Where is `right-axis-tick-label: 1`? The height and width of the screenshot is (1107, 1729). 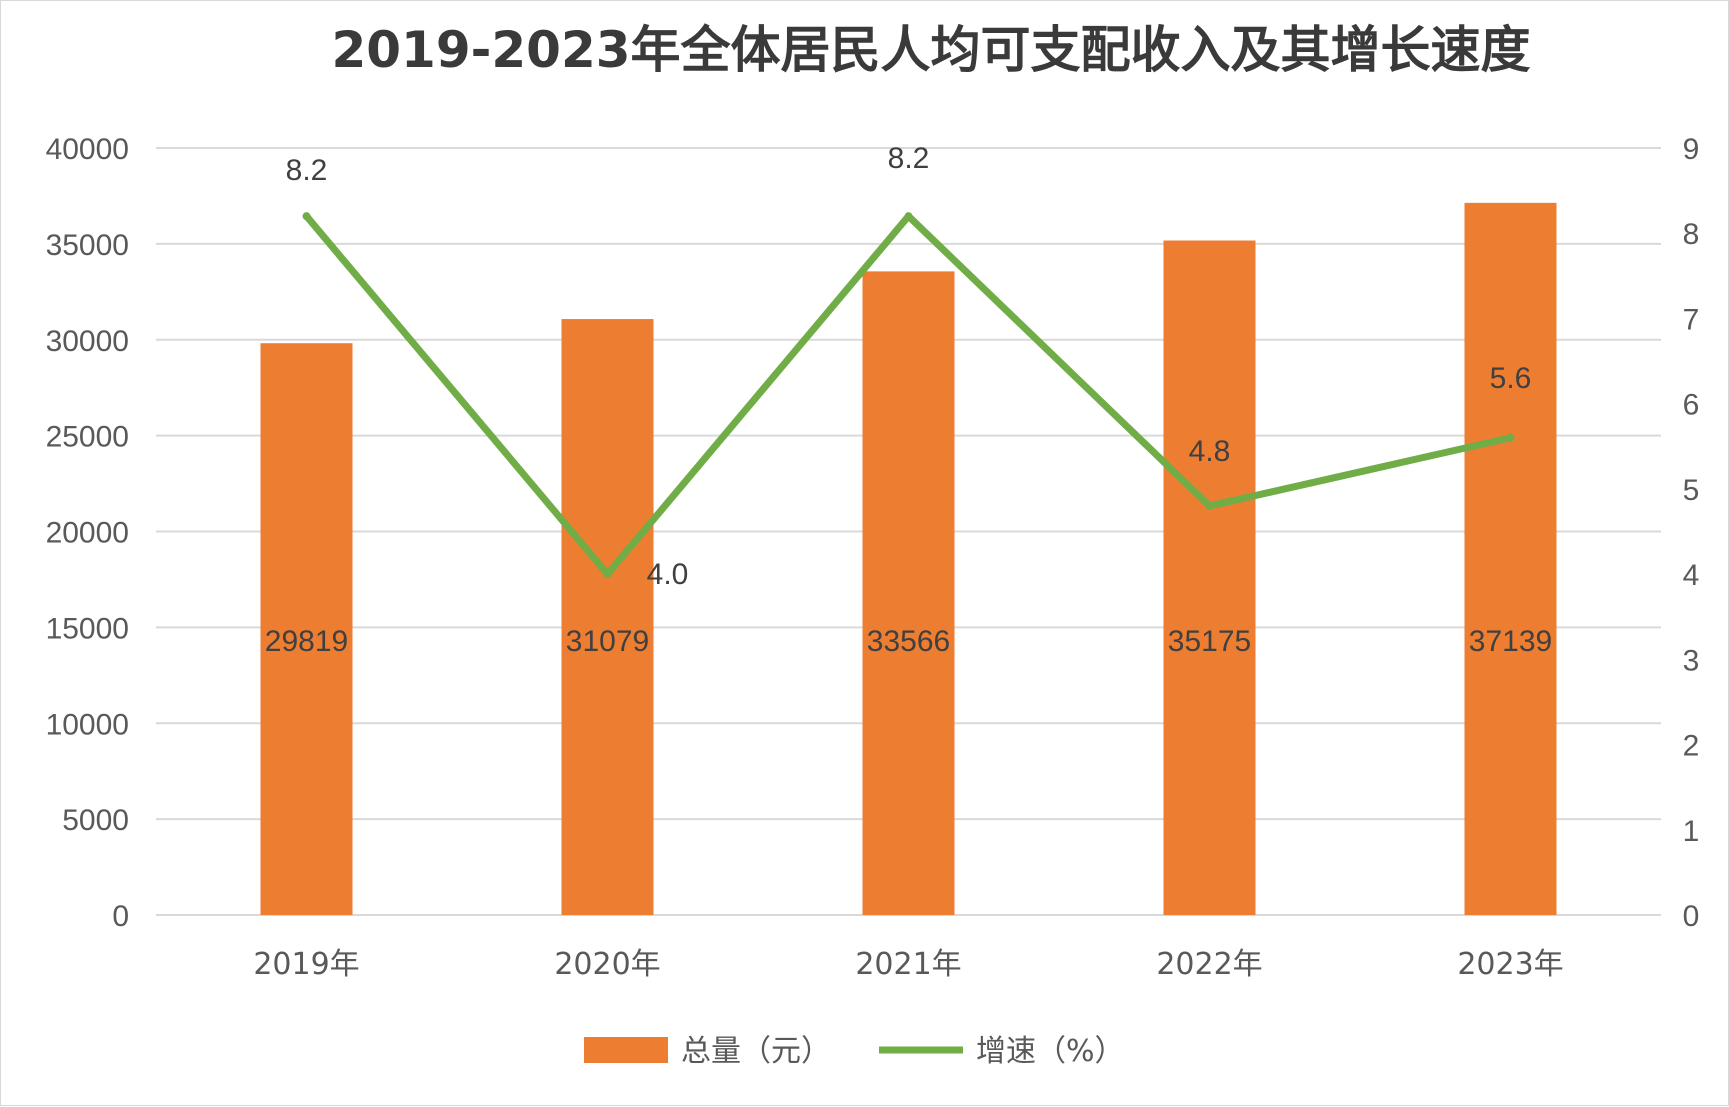 right-axis-tick-label: 1 is located at coordinates (1691, 831).